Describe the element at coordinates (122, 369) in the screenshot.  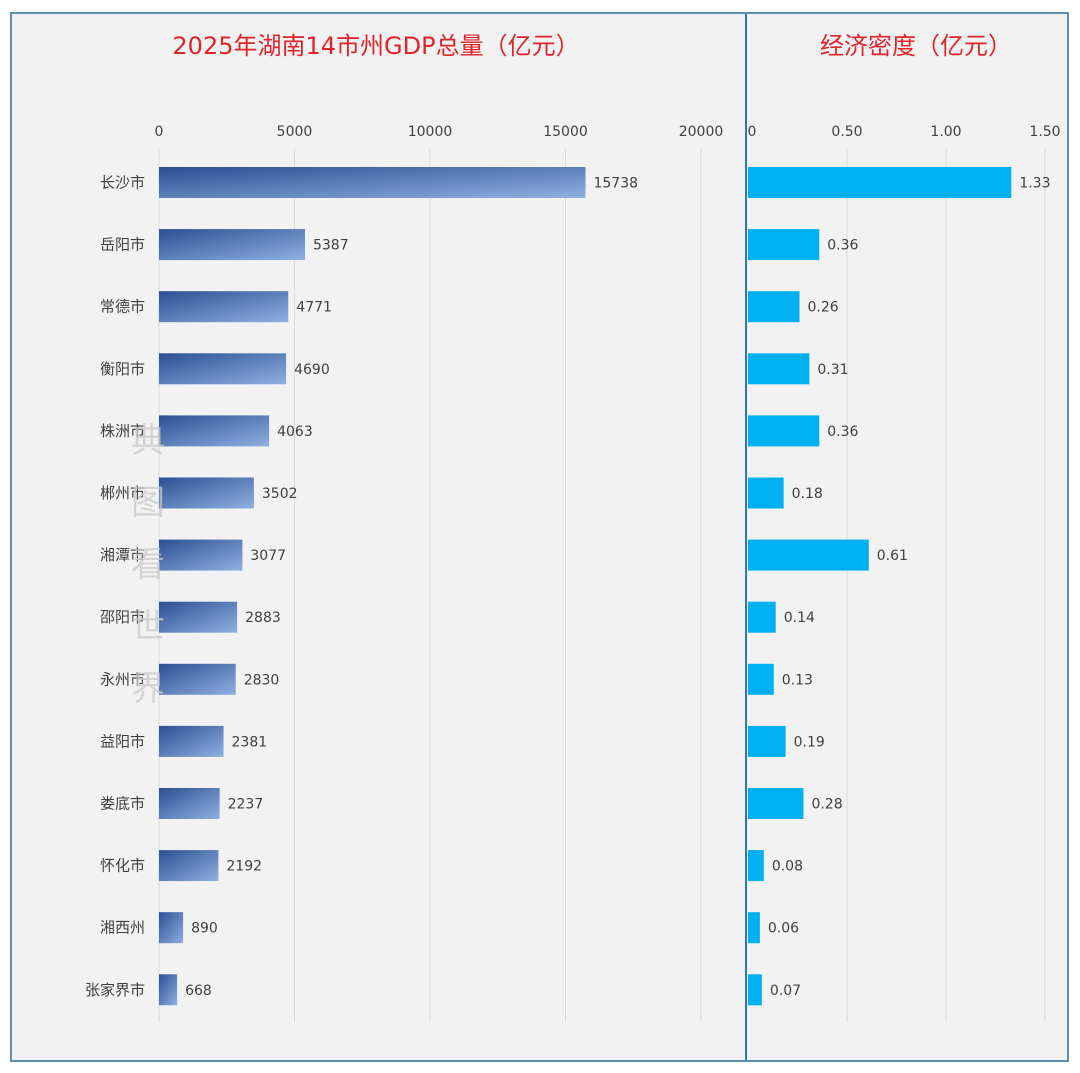
I see `gdp-category-label: 衡阳市` at that location.